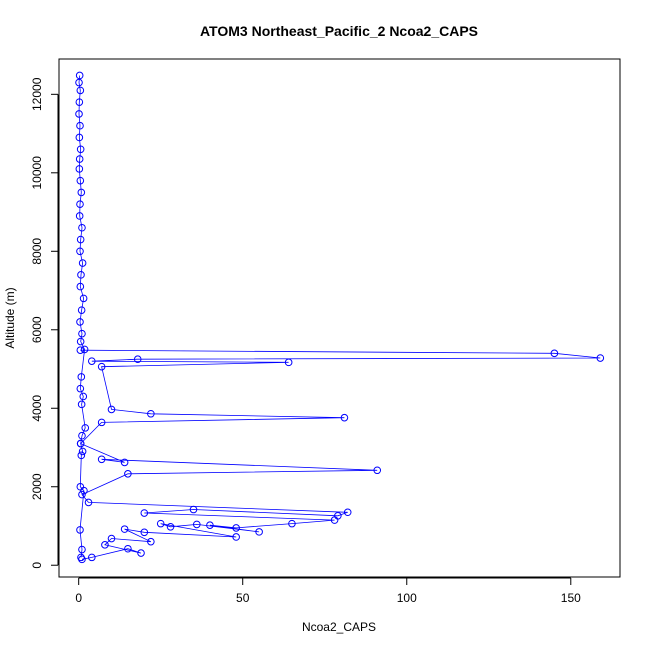 This screenshot has width=650, height=650. What do you see at coordinates (571, 598) in the screenshot?
I see `x-tick-label-3: 150` at bounding box center [571, 598].